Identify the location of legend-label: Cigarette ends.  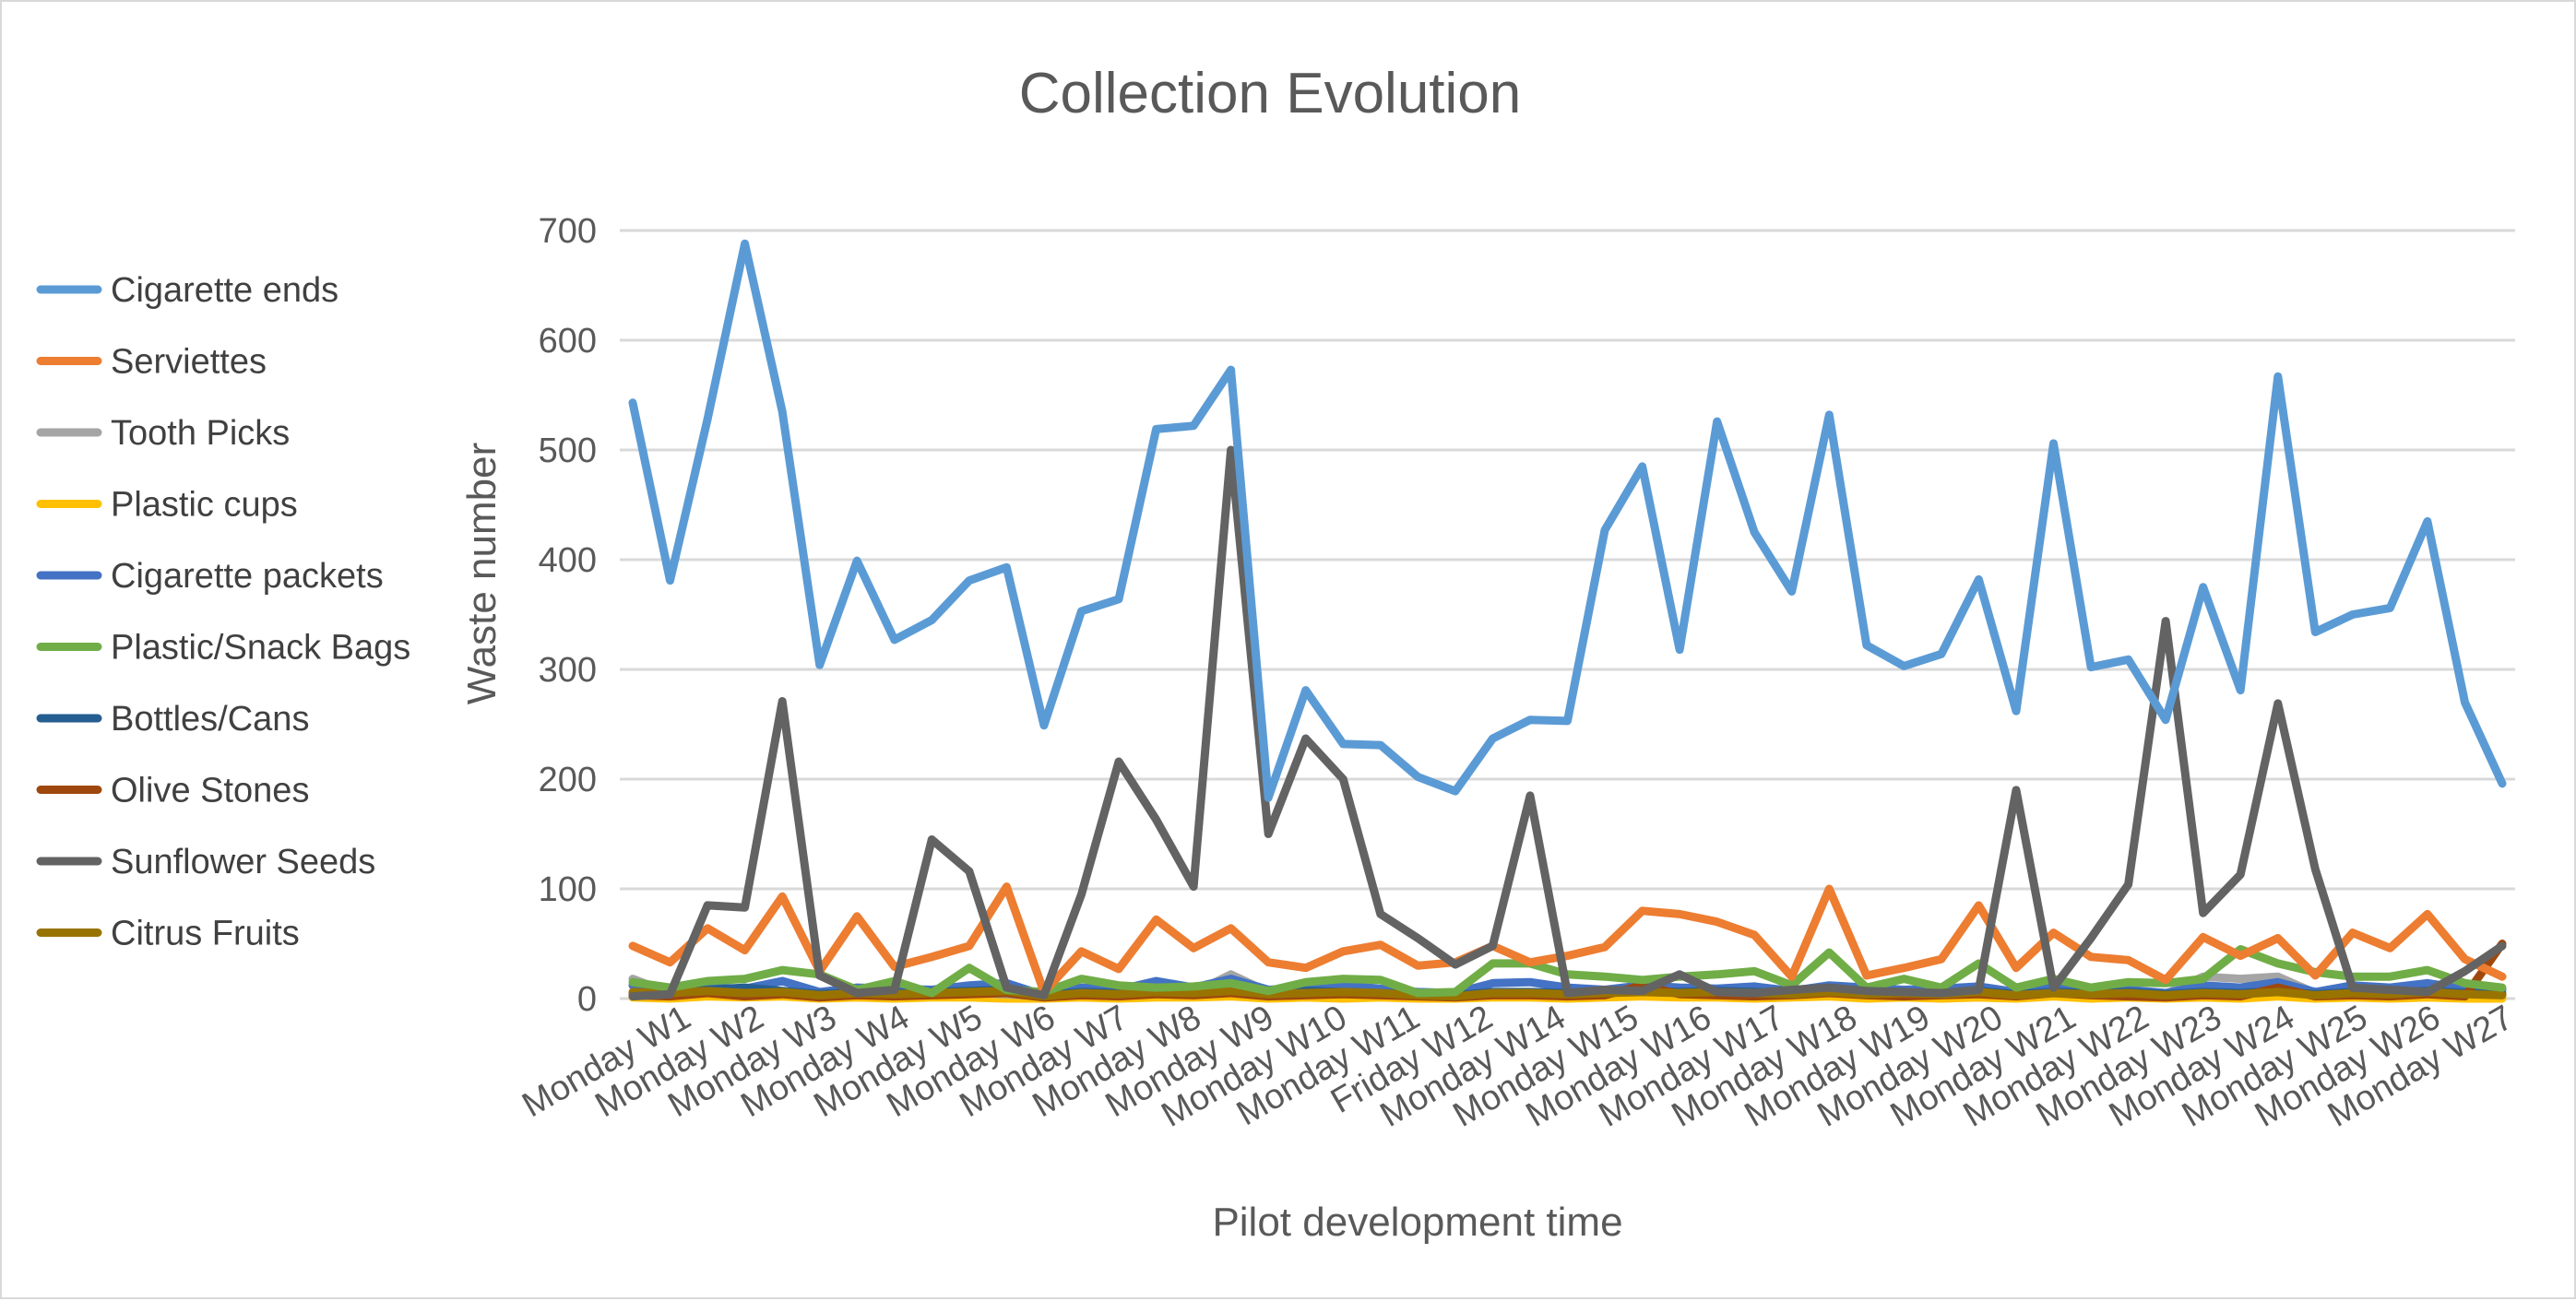
(224, 290).